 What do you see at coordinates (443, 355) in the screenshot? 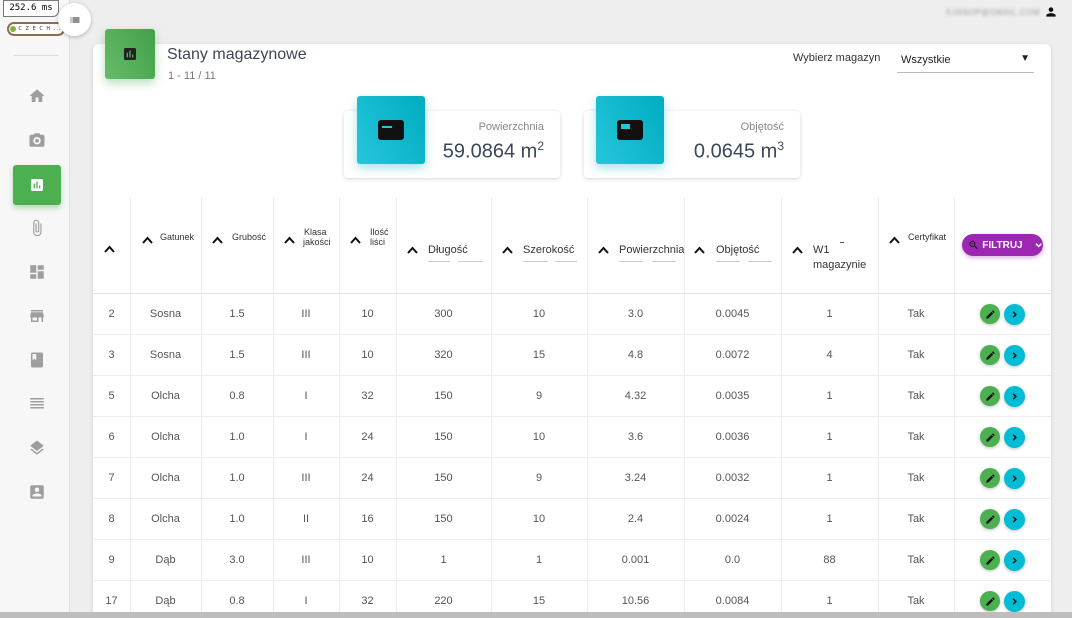
I see `cell-dlugosc: 320` at bounding box center [443, 355].